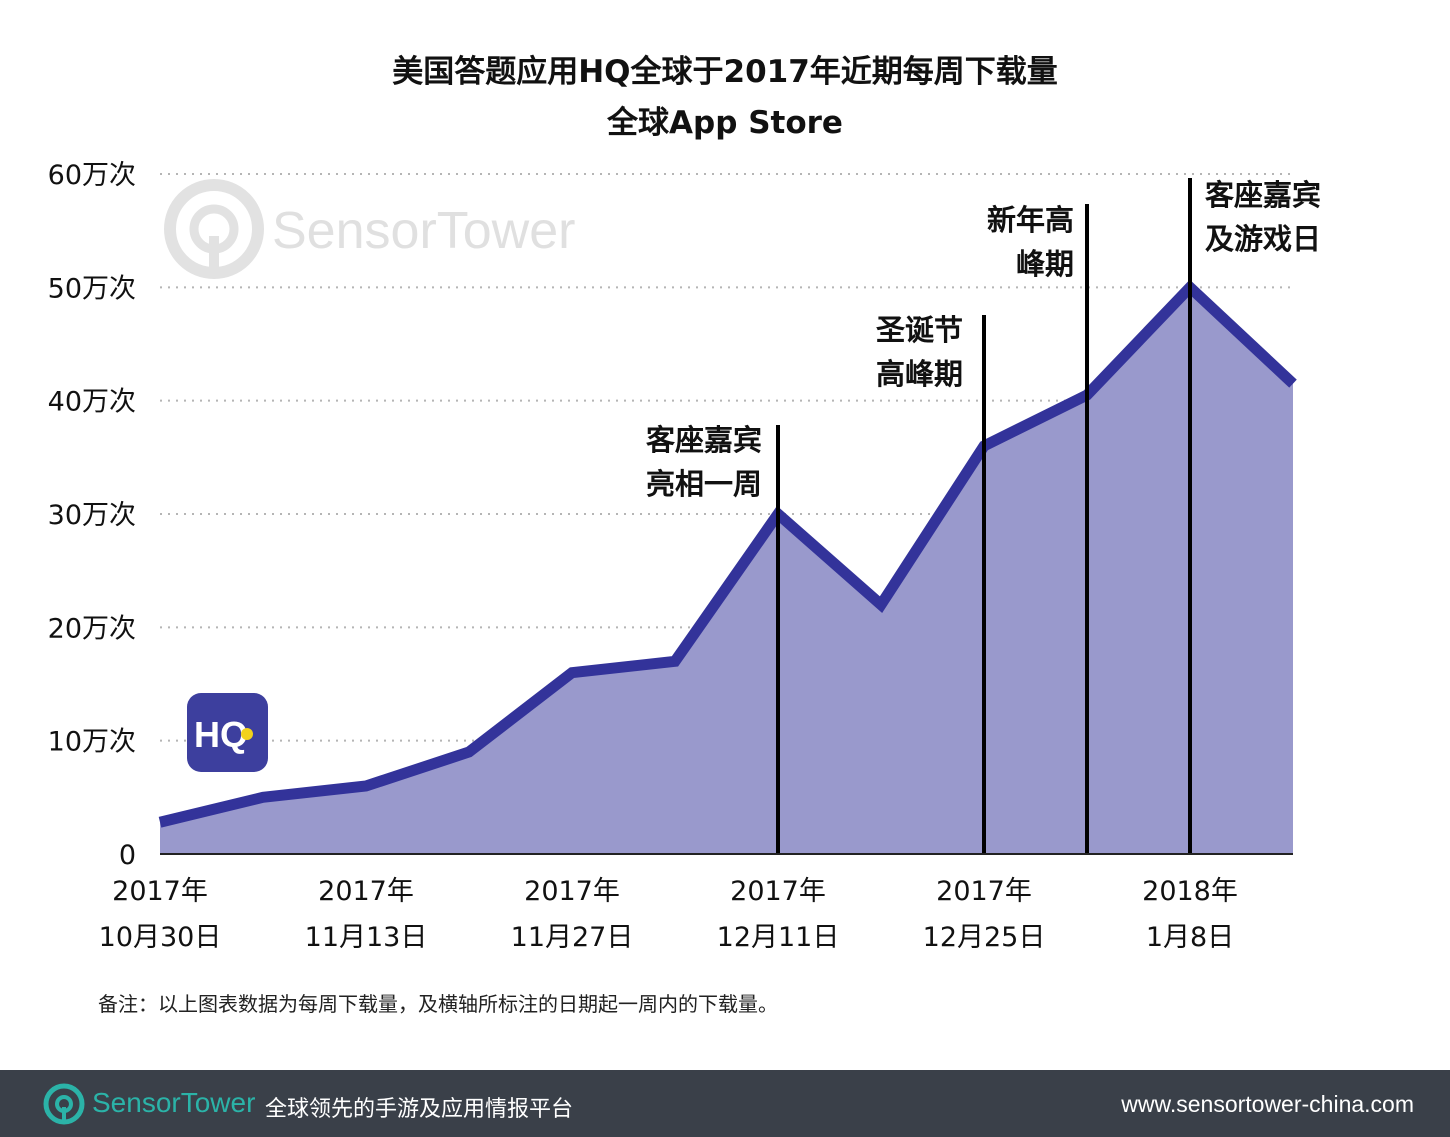 The width and height of the screenshot is (1450, 1137). I want to click on hq-app-icon: HQ, so click(227, 732).